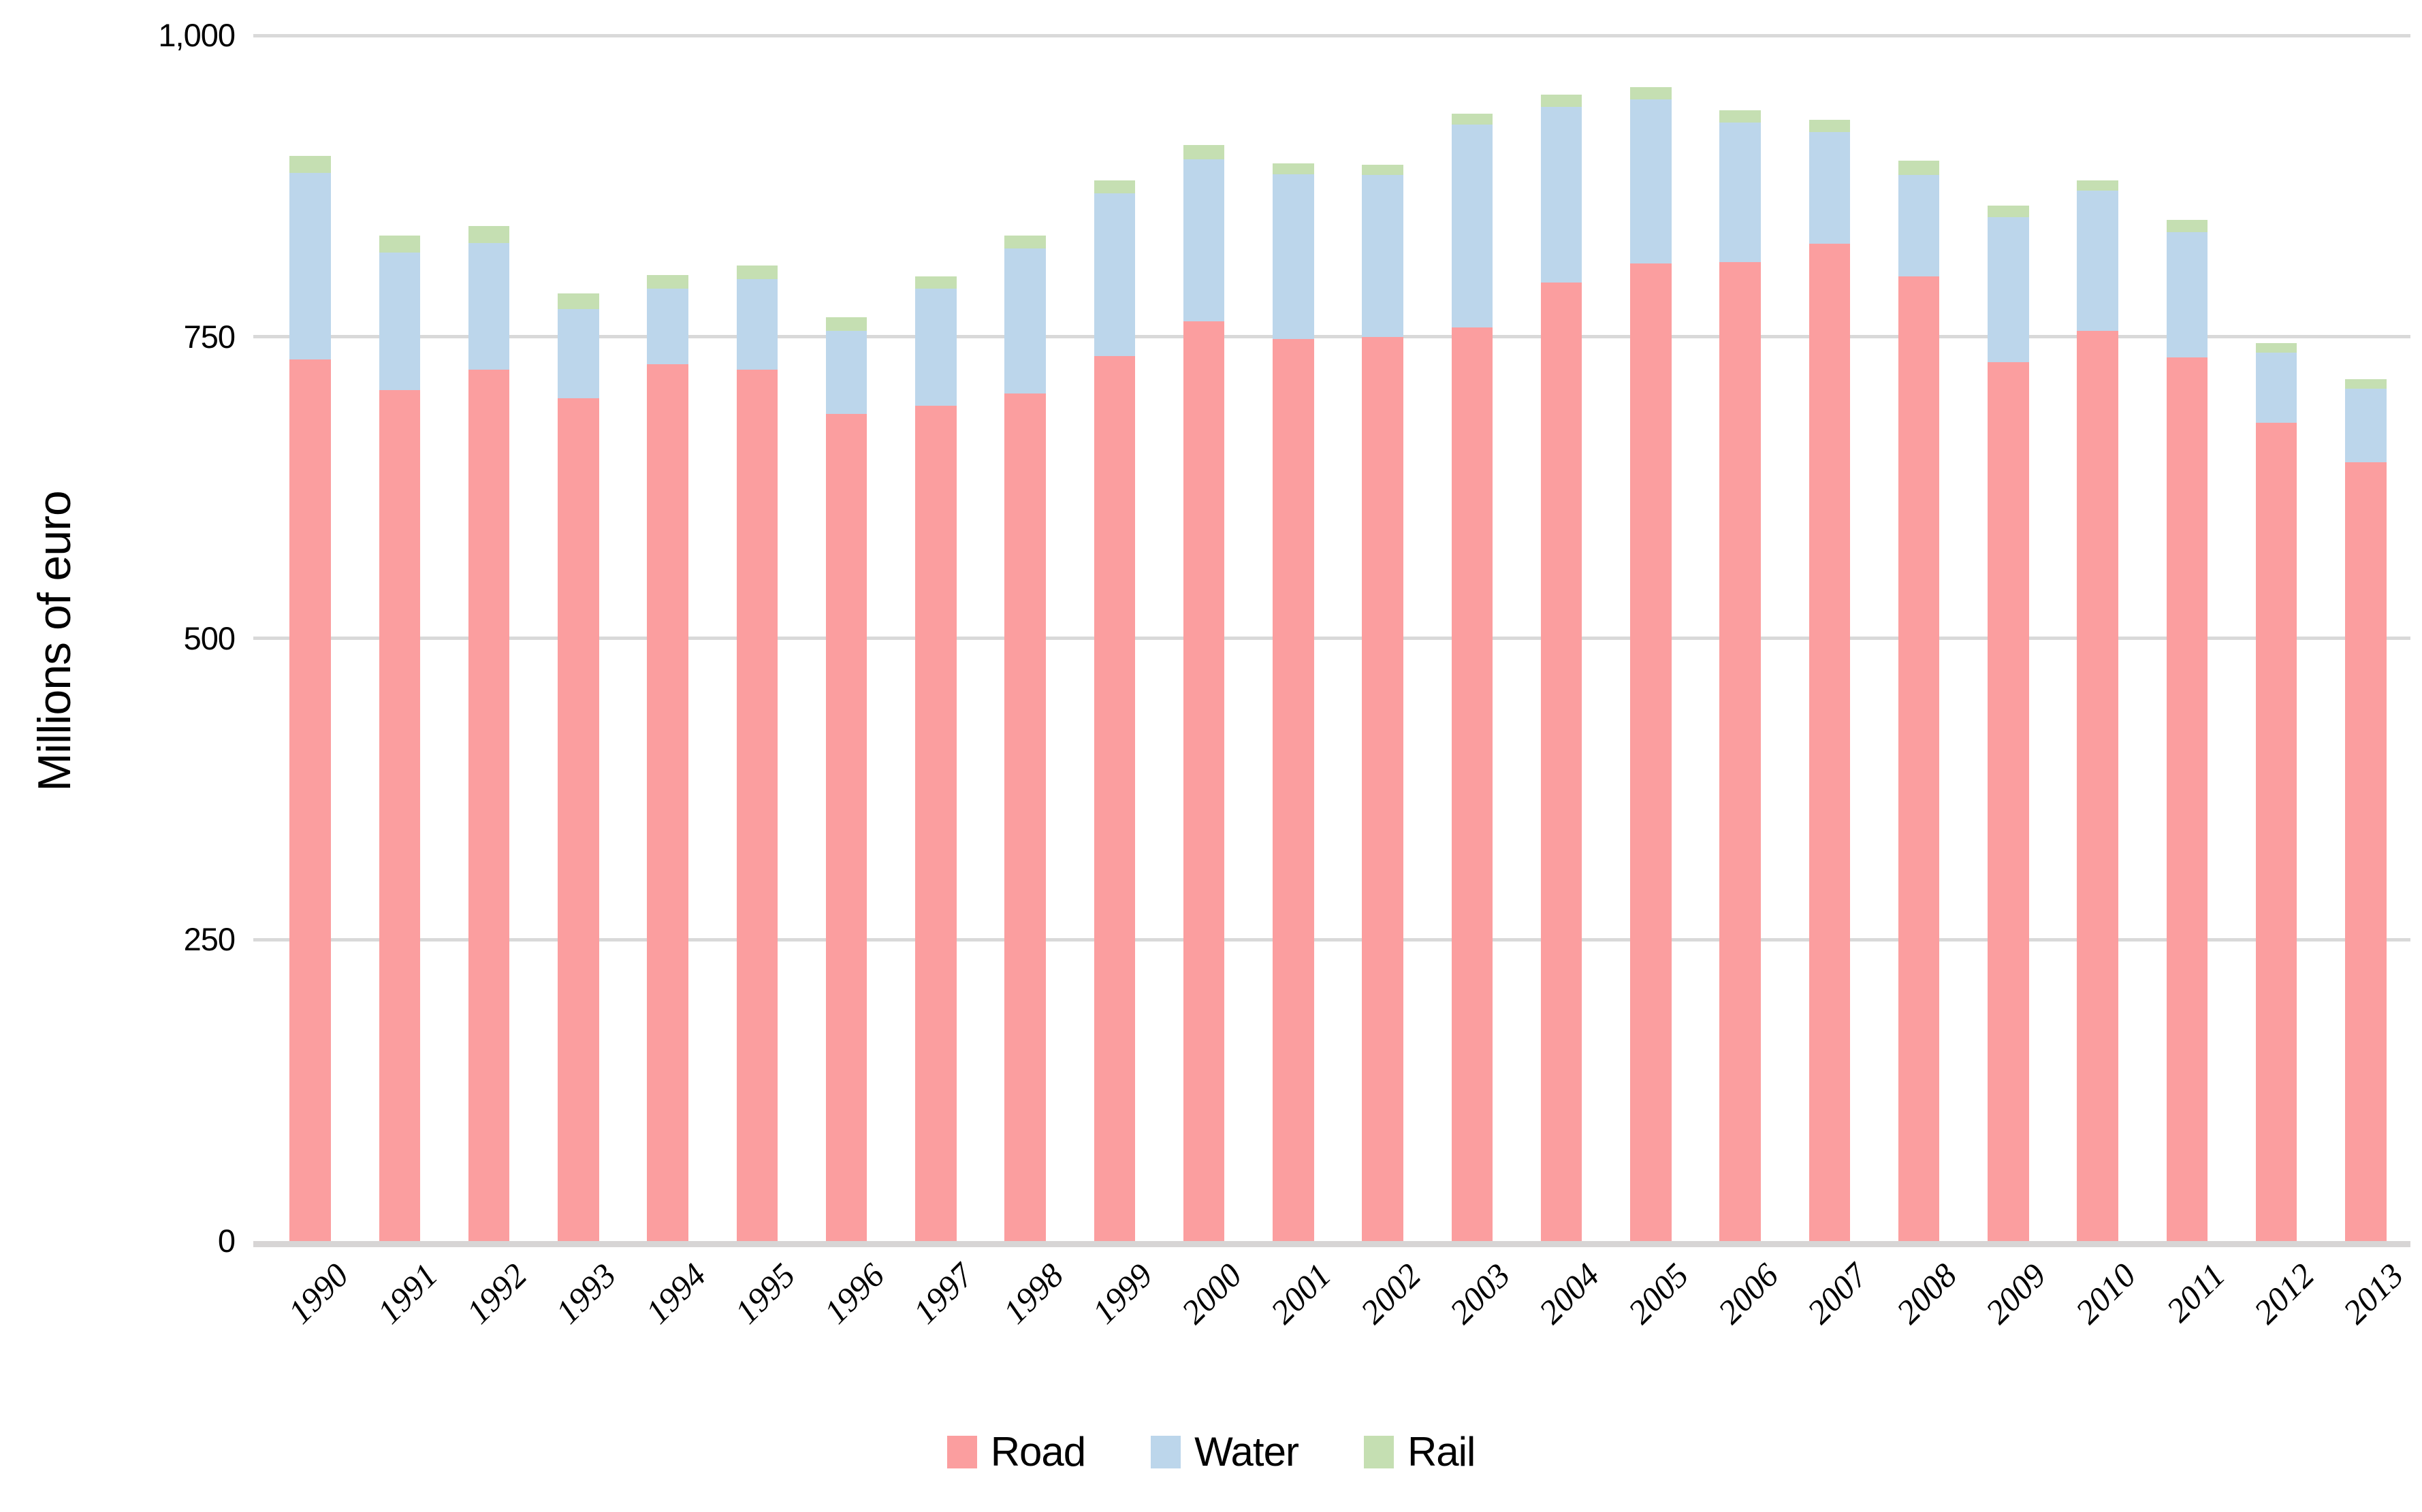  I want to click on bar-2011, so click(2187, 730).